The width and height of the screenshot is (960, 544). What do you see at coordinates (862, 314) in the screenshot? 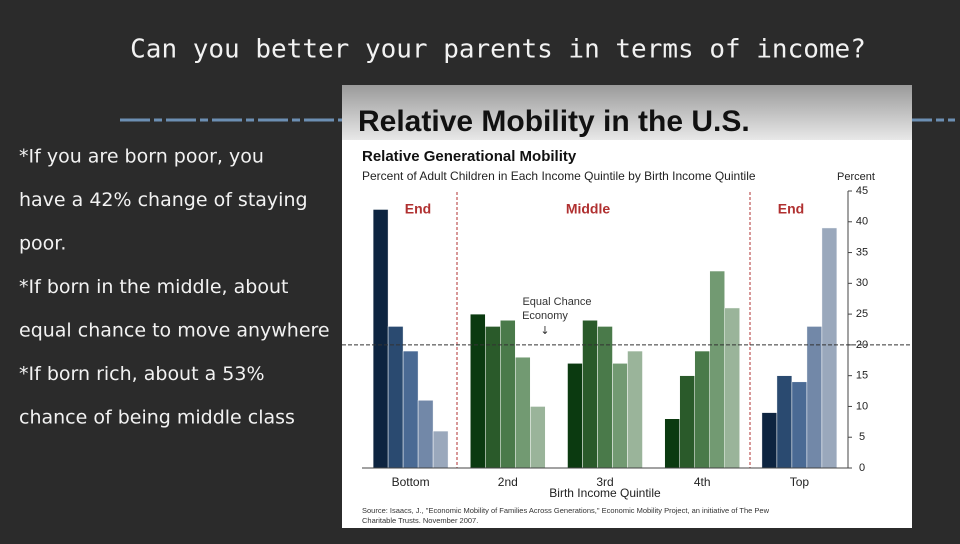
I see `y-tick-label: 25` at bounding box center [862, 314].